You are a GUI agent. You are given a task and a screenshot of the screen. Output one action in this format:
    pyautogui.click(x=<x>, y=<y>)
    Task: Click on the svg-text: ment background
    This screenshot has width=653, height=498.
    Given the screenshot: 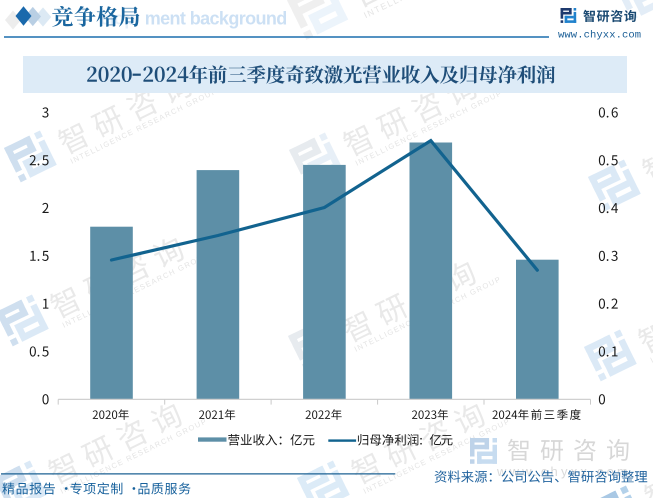 What is the action you would take?
    pyautogui.click(x=216, y=18)
    